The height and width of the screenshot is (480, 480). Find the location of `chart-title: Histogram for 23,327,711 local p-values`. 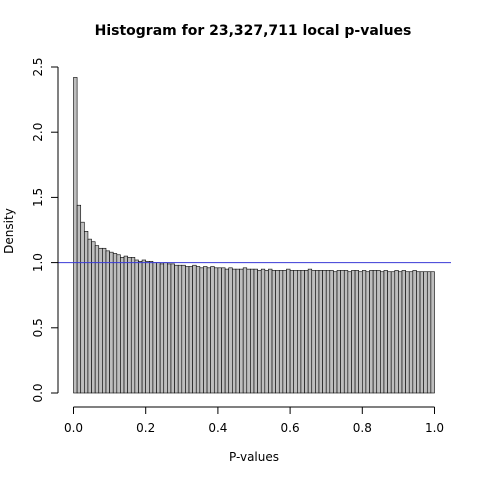

chart-title: Histogram for 23,327,711 local p-values is located at coordinates (253, 31).